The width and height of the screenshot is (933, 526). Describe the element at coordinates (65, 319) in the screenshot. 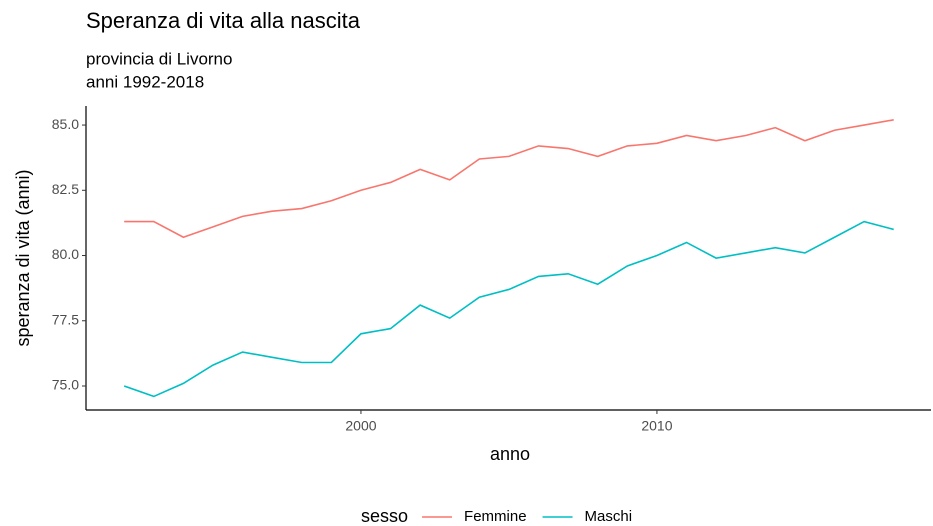

I see `y-tick-label: 77.5` at that location.